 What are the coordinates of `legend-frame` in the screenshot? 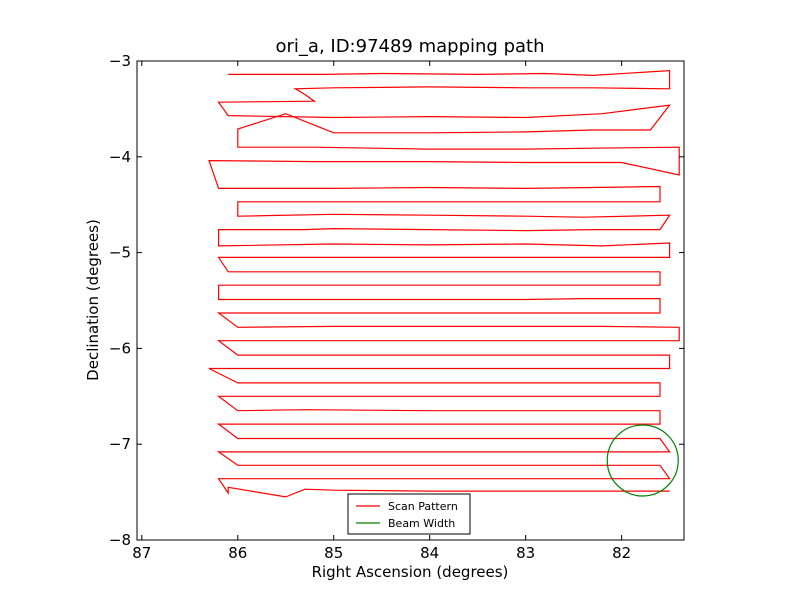 It's located at (409, 514).